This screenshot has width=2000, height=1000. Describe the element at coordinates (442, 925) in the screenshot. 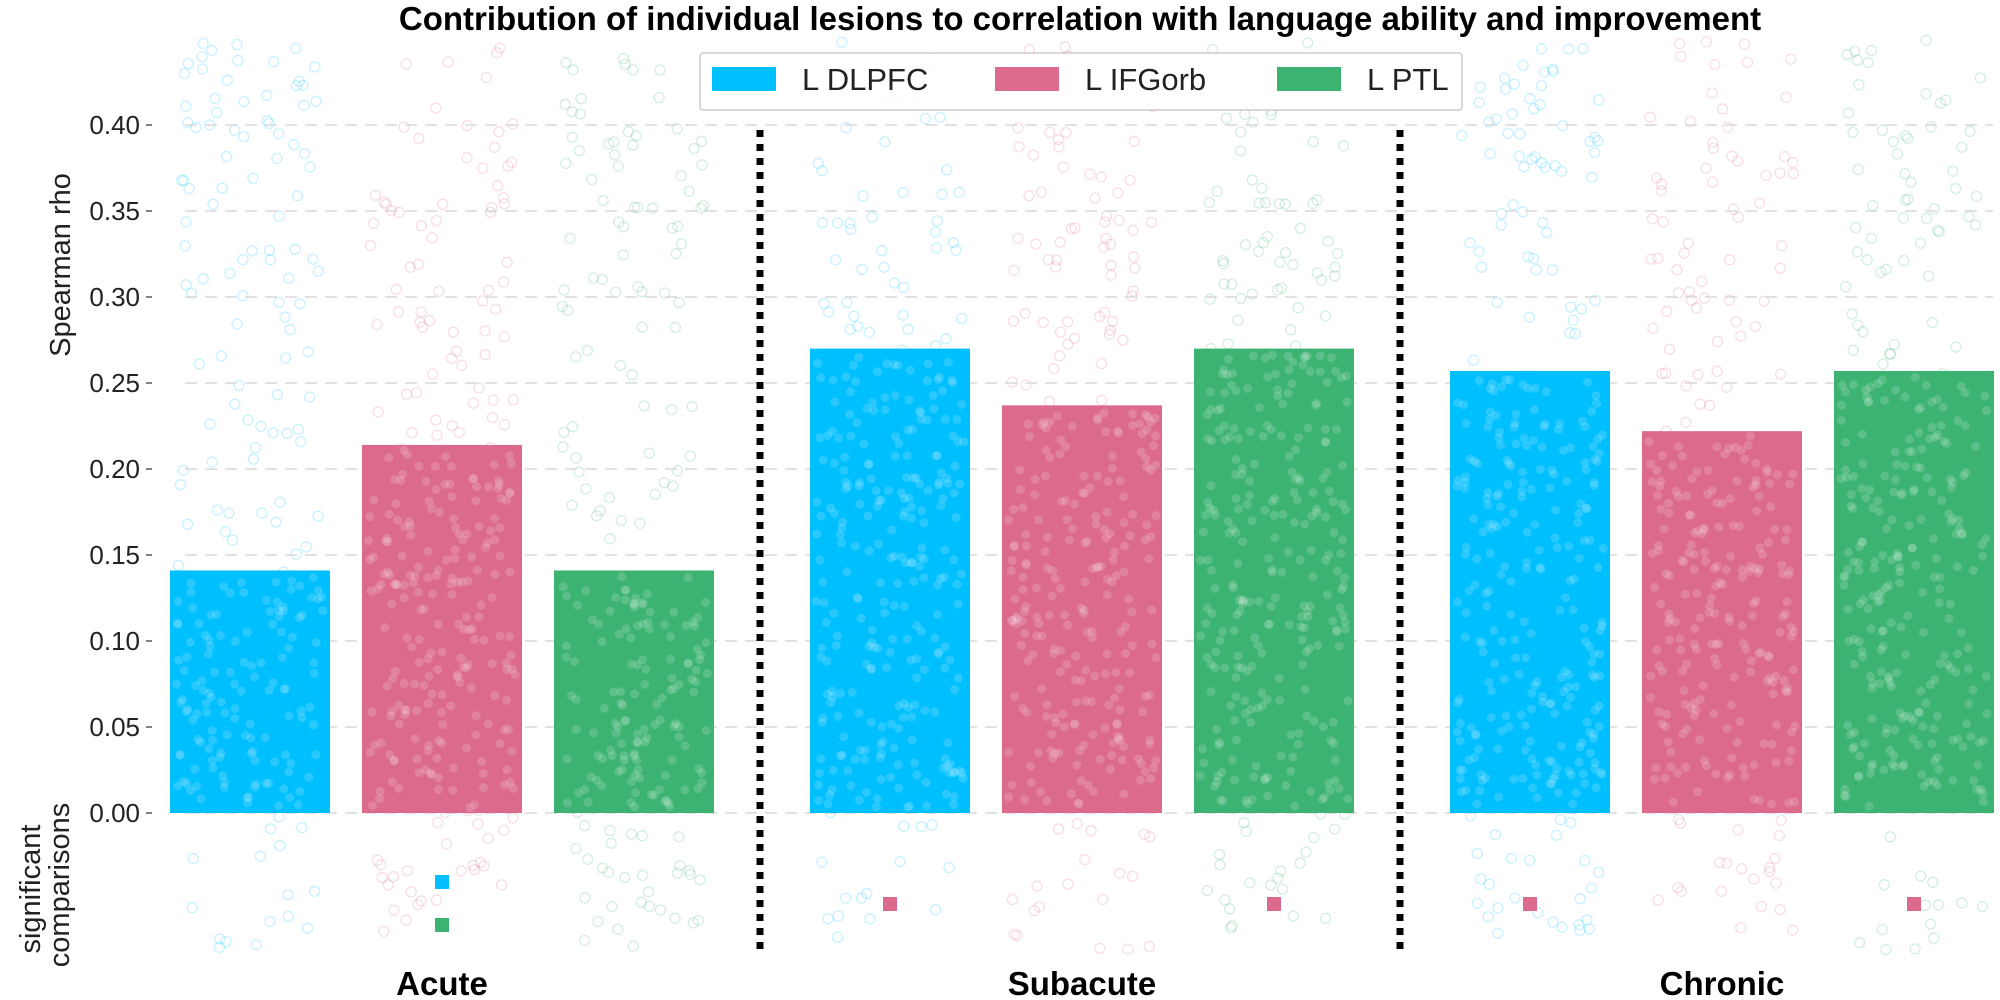

I see `significance-marker` at that location.